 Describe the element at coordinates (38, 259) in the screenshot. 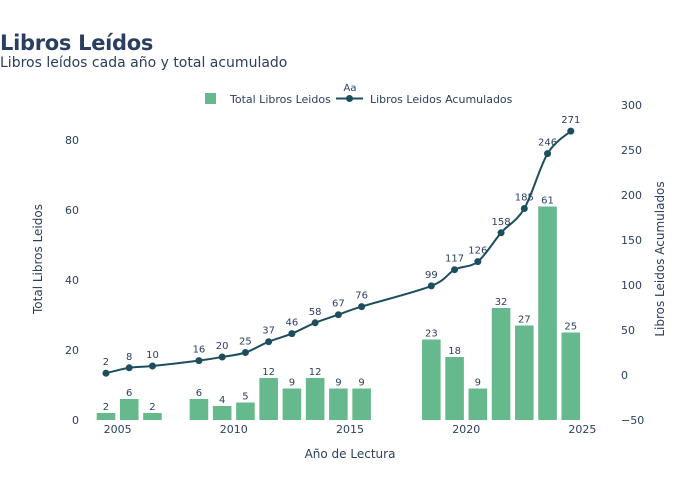

I see `y-axis-title: Total Libros Leidos` at that location.